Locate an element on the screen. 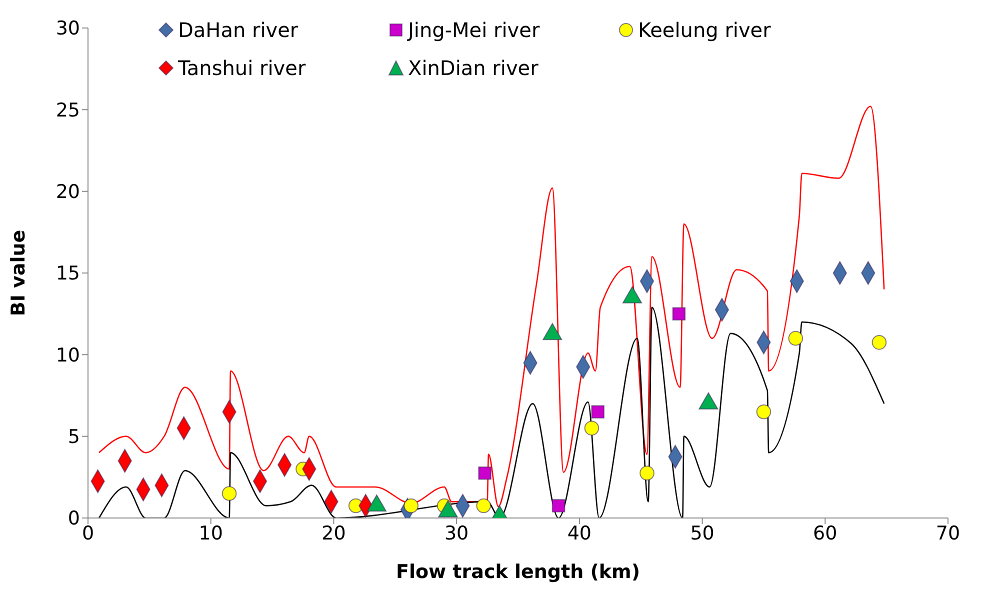 The width and height of the screenshot is (987, 597). x-tick-label: 30 is located at coordinates (456, 533).